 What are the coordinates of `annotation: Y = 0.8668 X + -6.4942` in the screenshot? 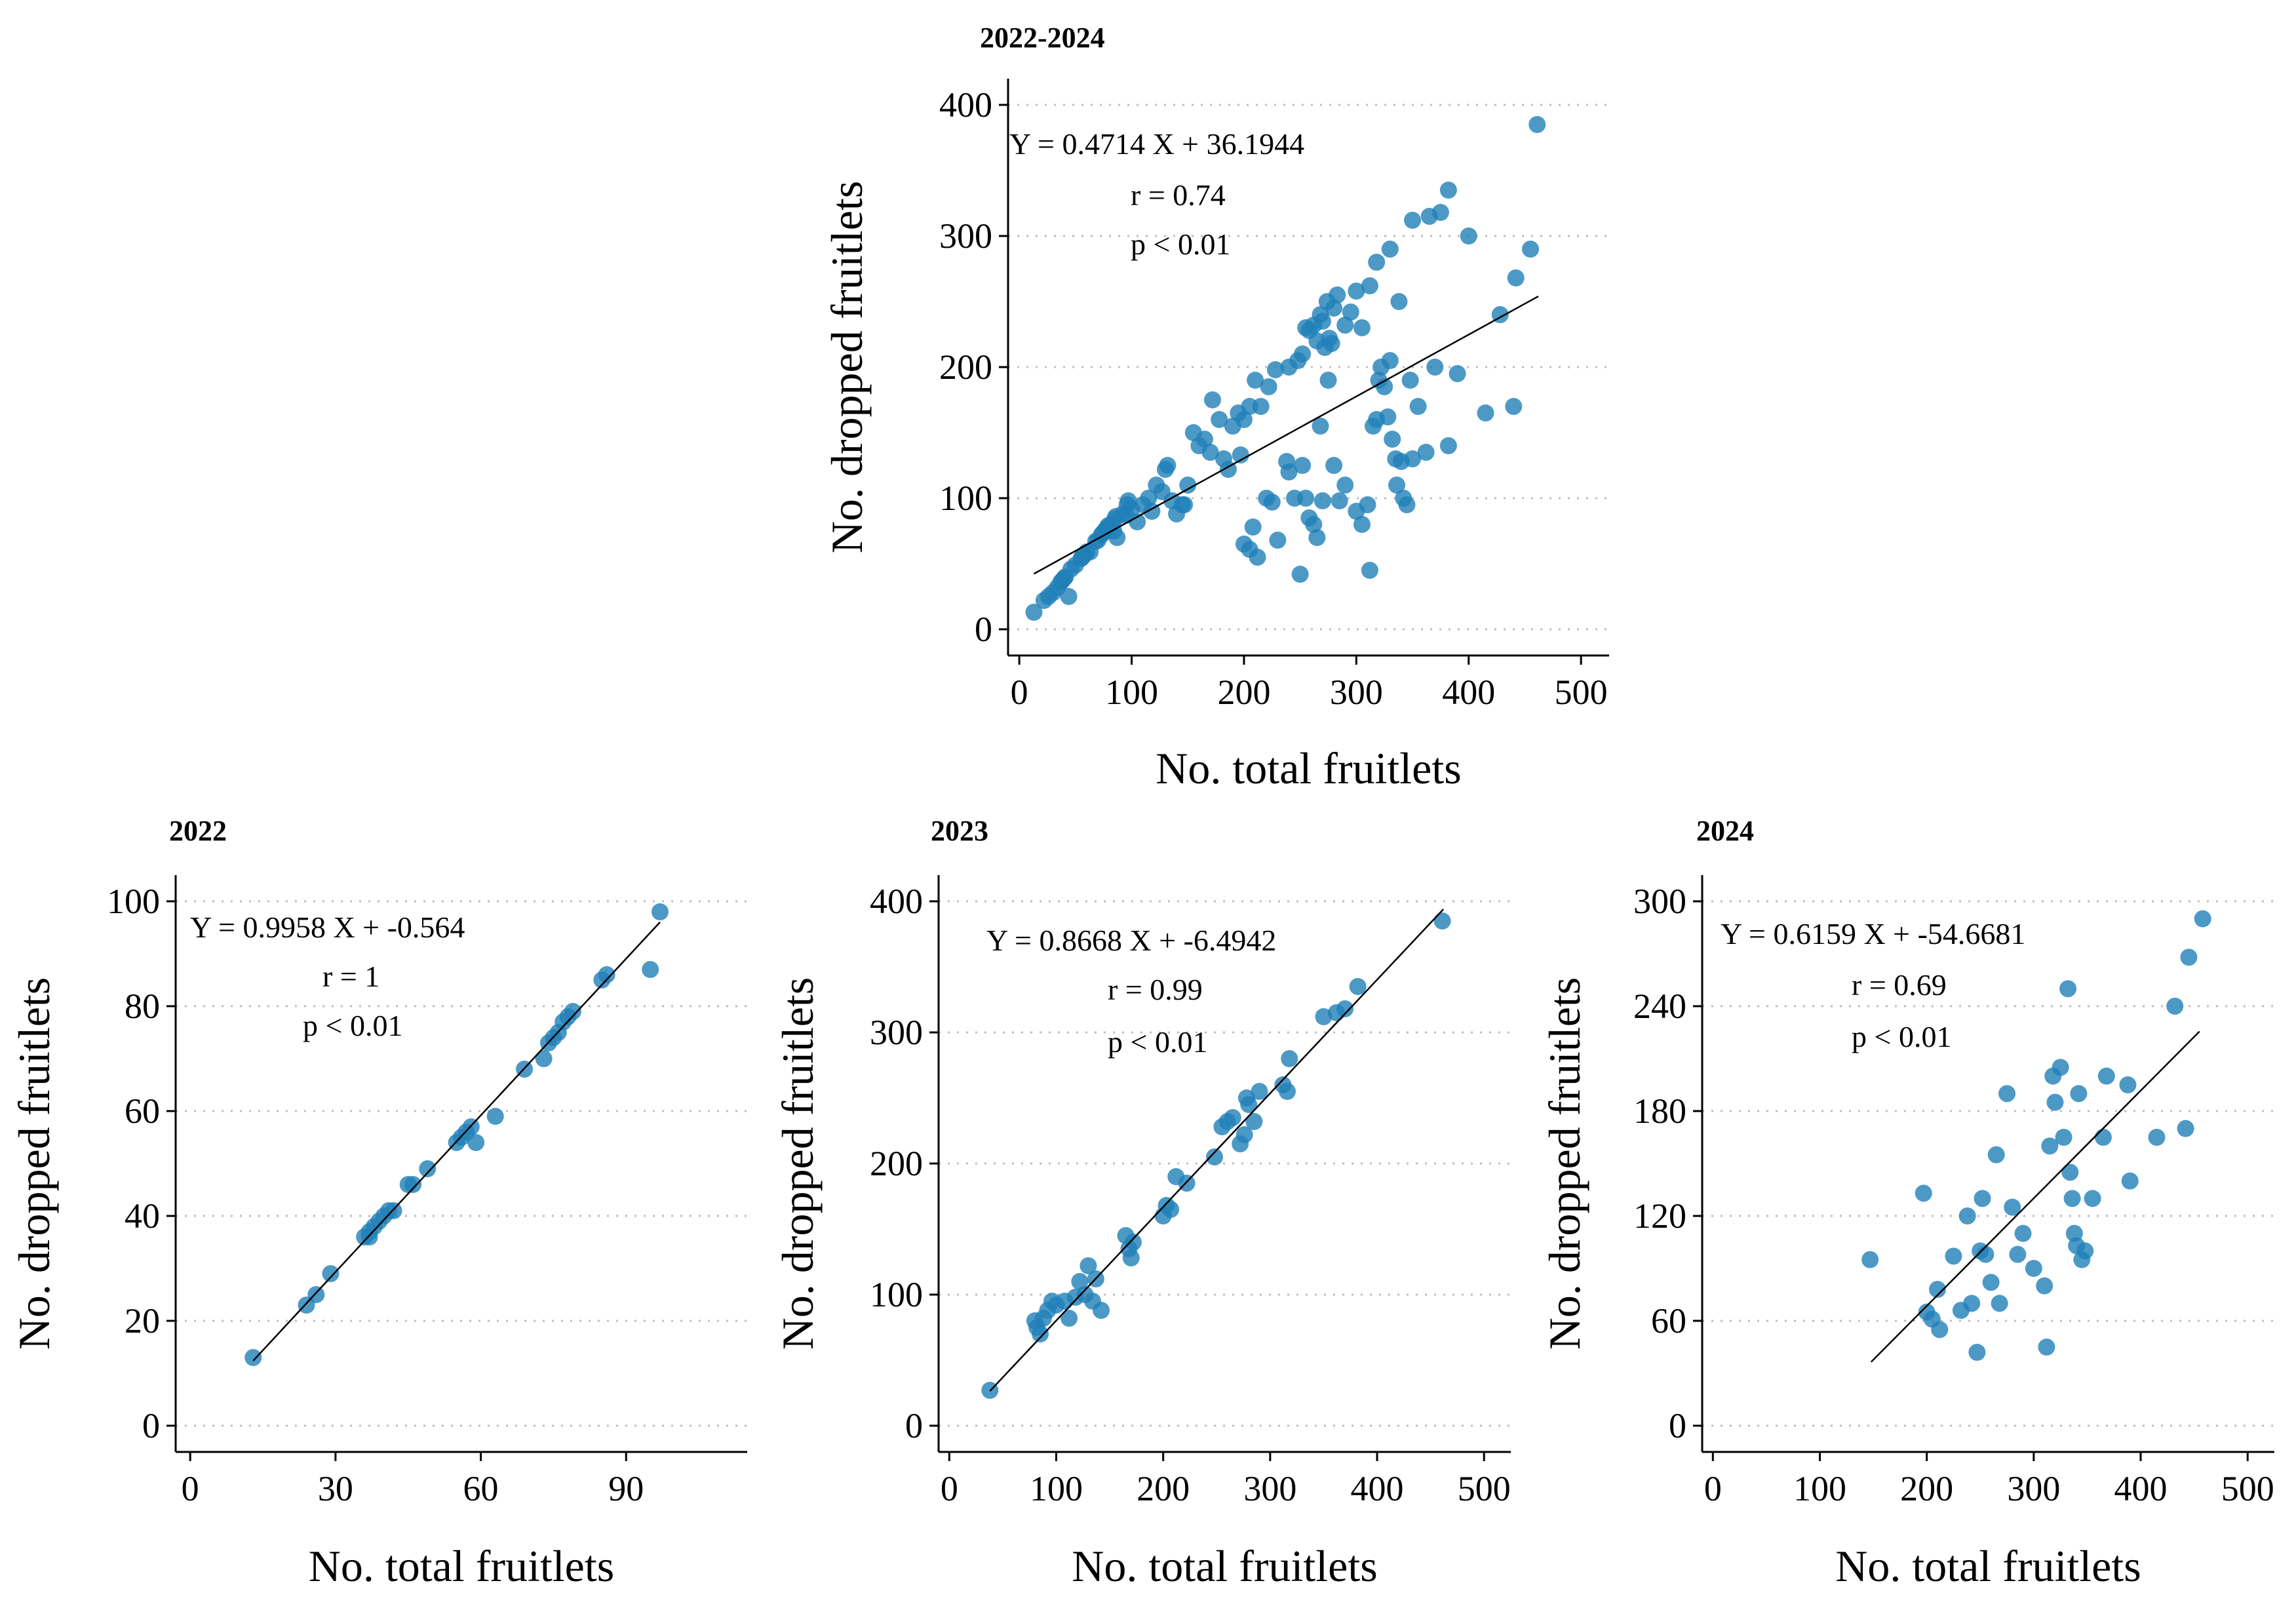 It's located at (1131, 940).